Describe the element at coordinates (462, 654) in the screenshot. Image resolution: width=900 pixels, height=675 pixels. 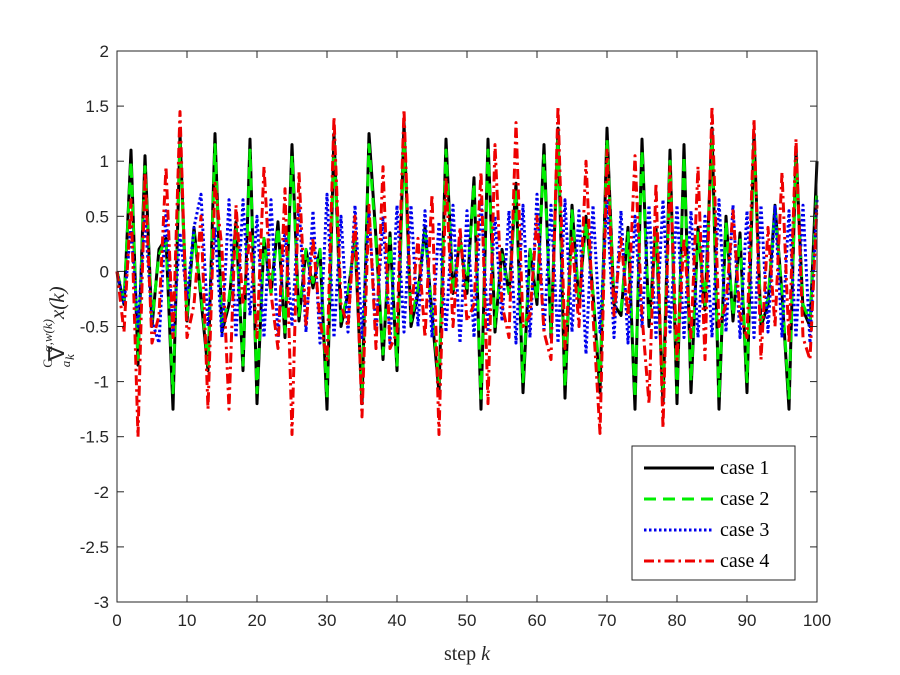
I see `x-axis-label-prefix: step` at that location.